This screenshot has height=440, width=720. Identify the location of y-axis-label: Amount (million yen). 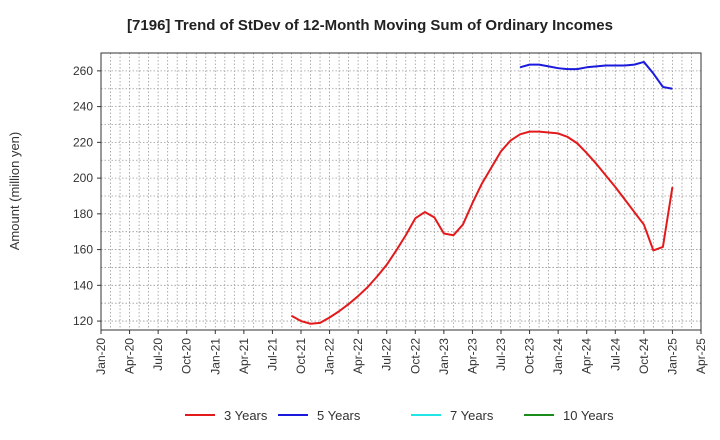
(14, 191).